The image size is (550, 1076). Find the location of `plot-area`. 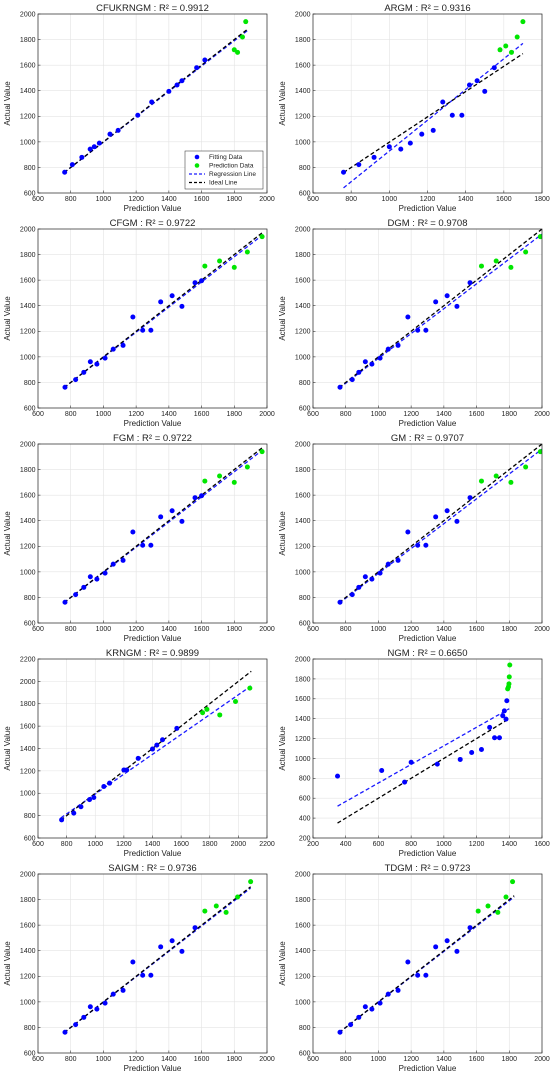

plot-area is located at coordinates (427, 748).